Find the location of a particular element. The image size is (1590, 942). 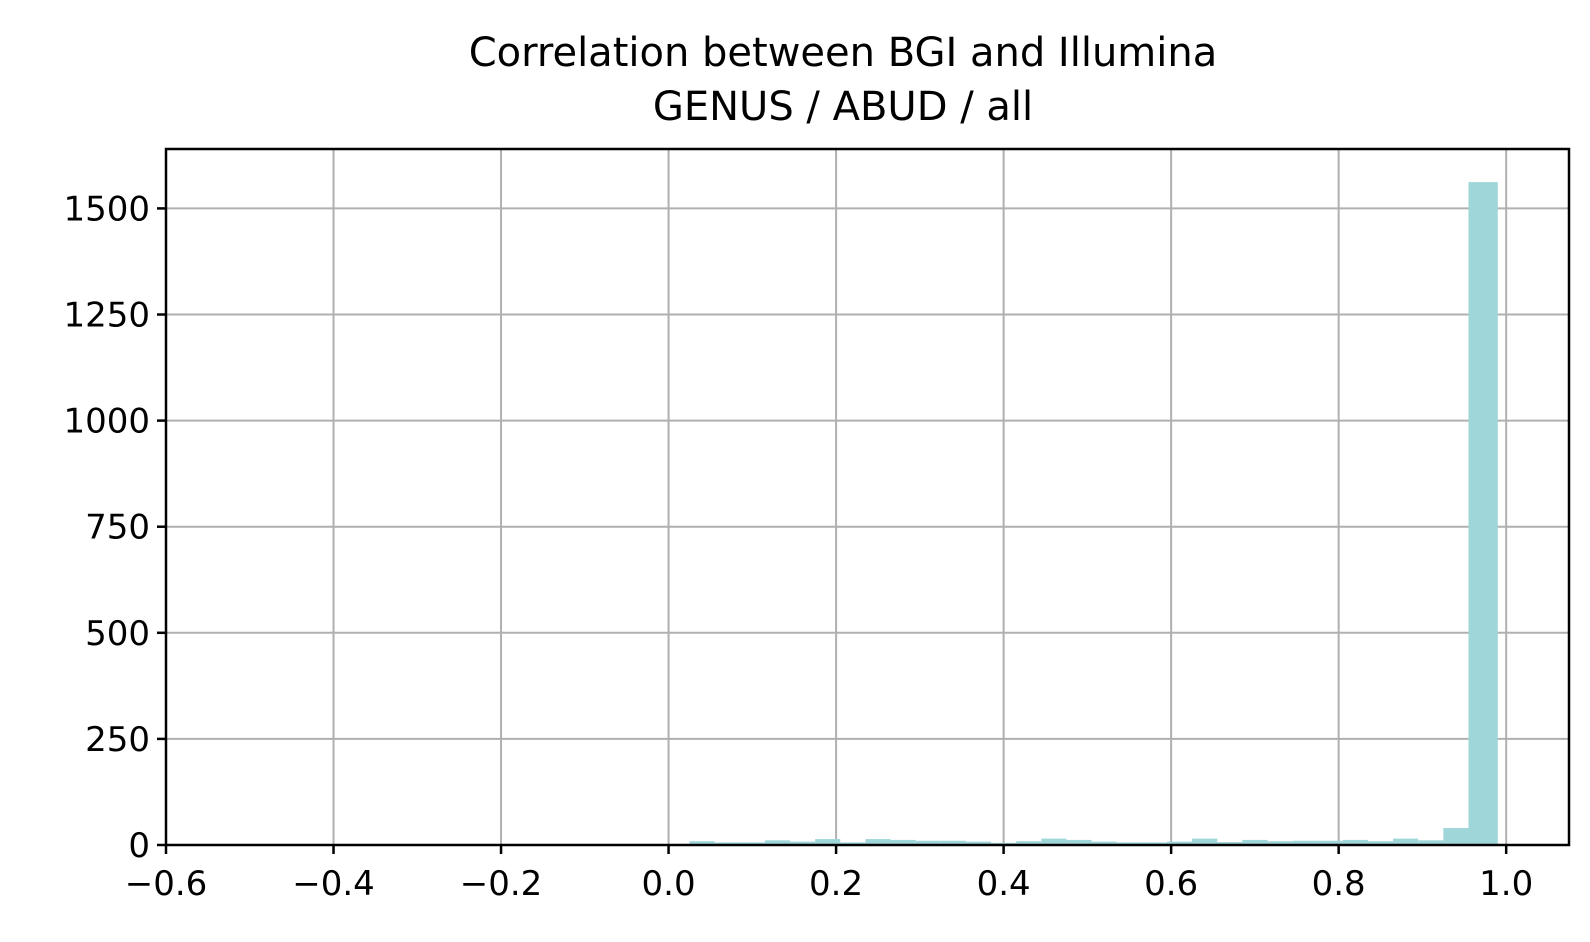

y-tick-label: 750 is located at coordinates (117, 528).